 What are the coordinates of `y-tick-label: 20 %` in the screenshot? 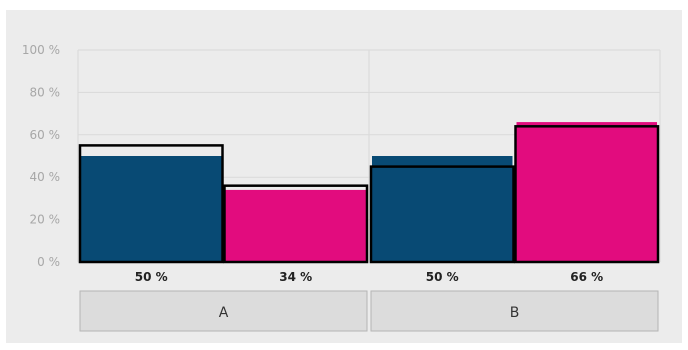 It's located at (45, 220).